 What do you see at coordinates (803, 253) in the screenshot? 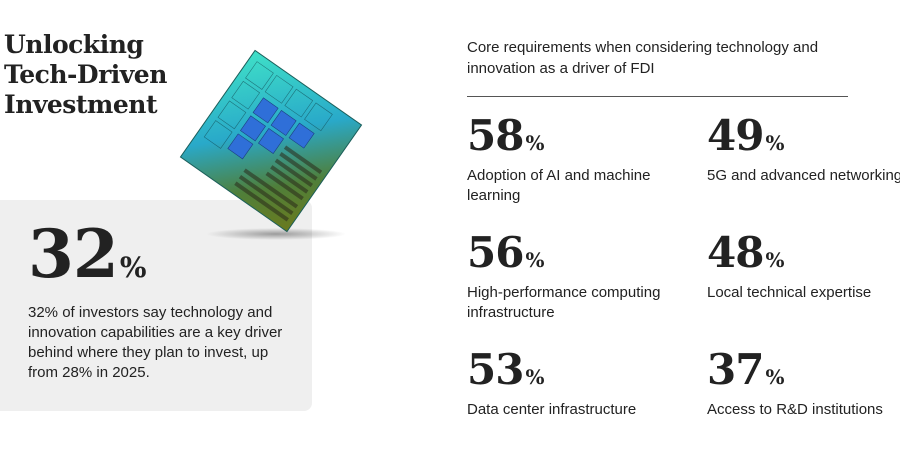
I see `metric-value: 48 %` at bounding box center [803, 253].